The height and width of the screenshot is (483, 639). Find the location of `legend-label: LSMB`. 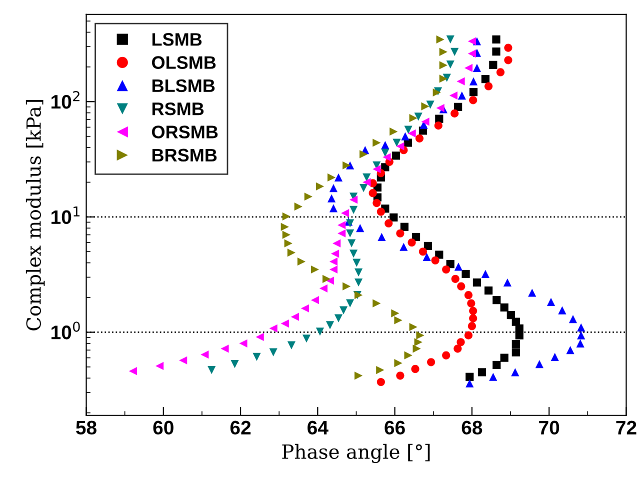

legend-label: LSMB is located at coordinates (177, 39).